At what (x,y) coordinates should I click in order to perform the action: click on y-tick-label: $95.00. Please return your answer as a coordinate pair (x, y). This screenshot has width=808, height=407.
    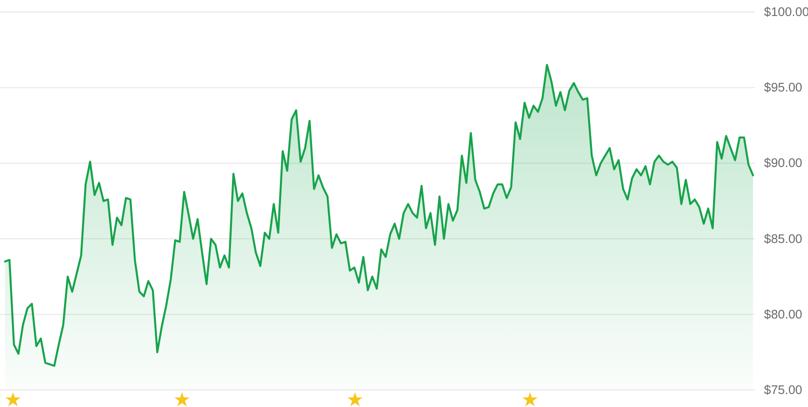
    Looking at the image, I should click on (783, 87).